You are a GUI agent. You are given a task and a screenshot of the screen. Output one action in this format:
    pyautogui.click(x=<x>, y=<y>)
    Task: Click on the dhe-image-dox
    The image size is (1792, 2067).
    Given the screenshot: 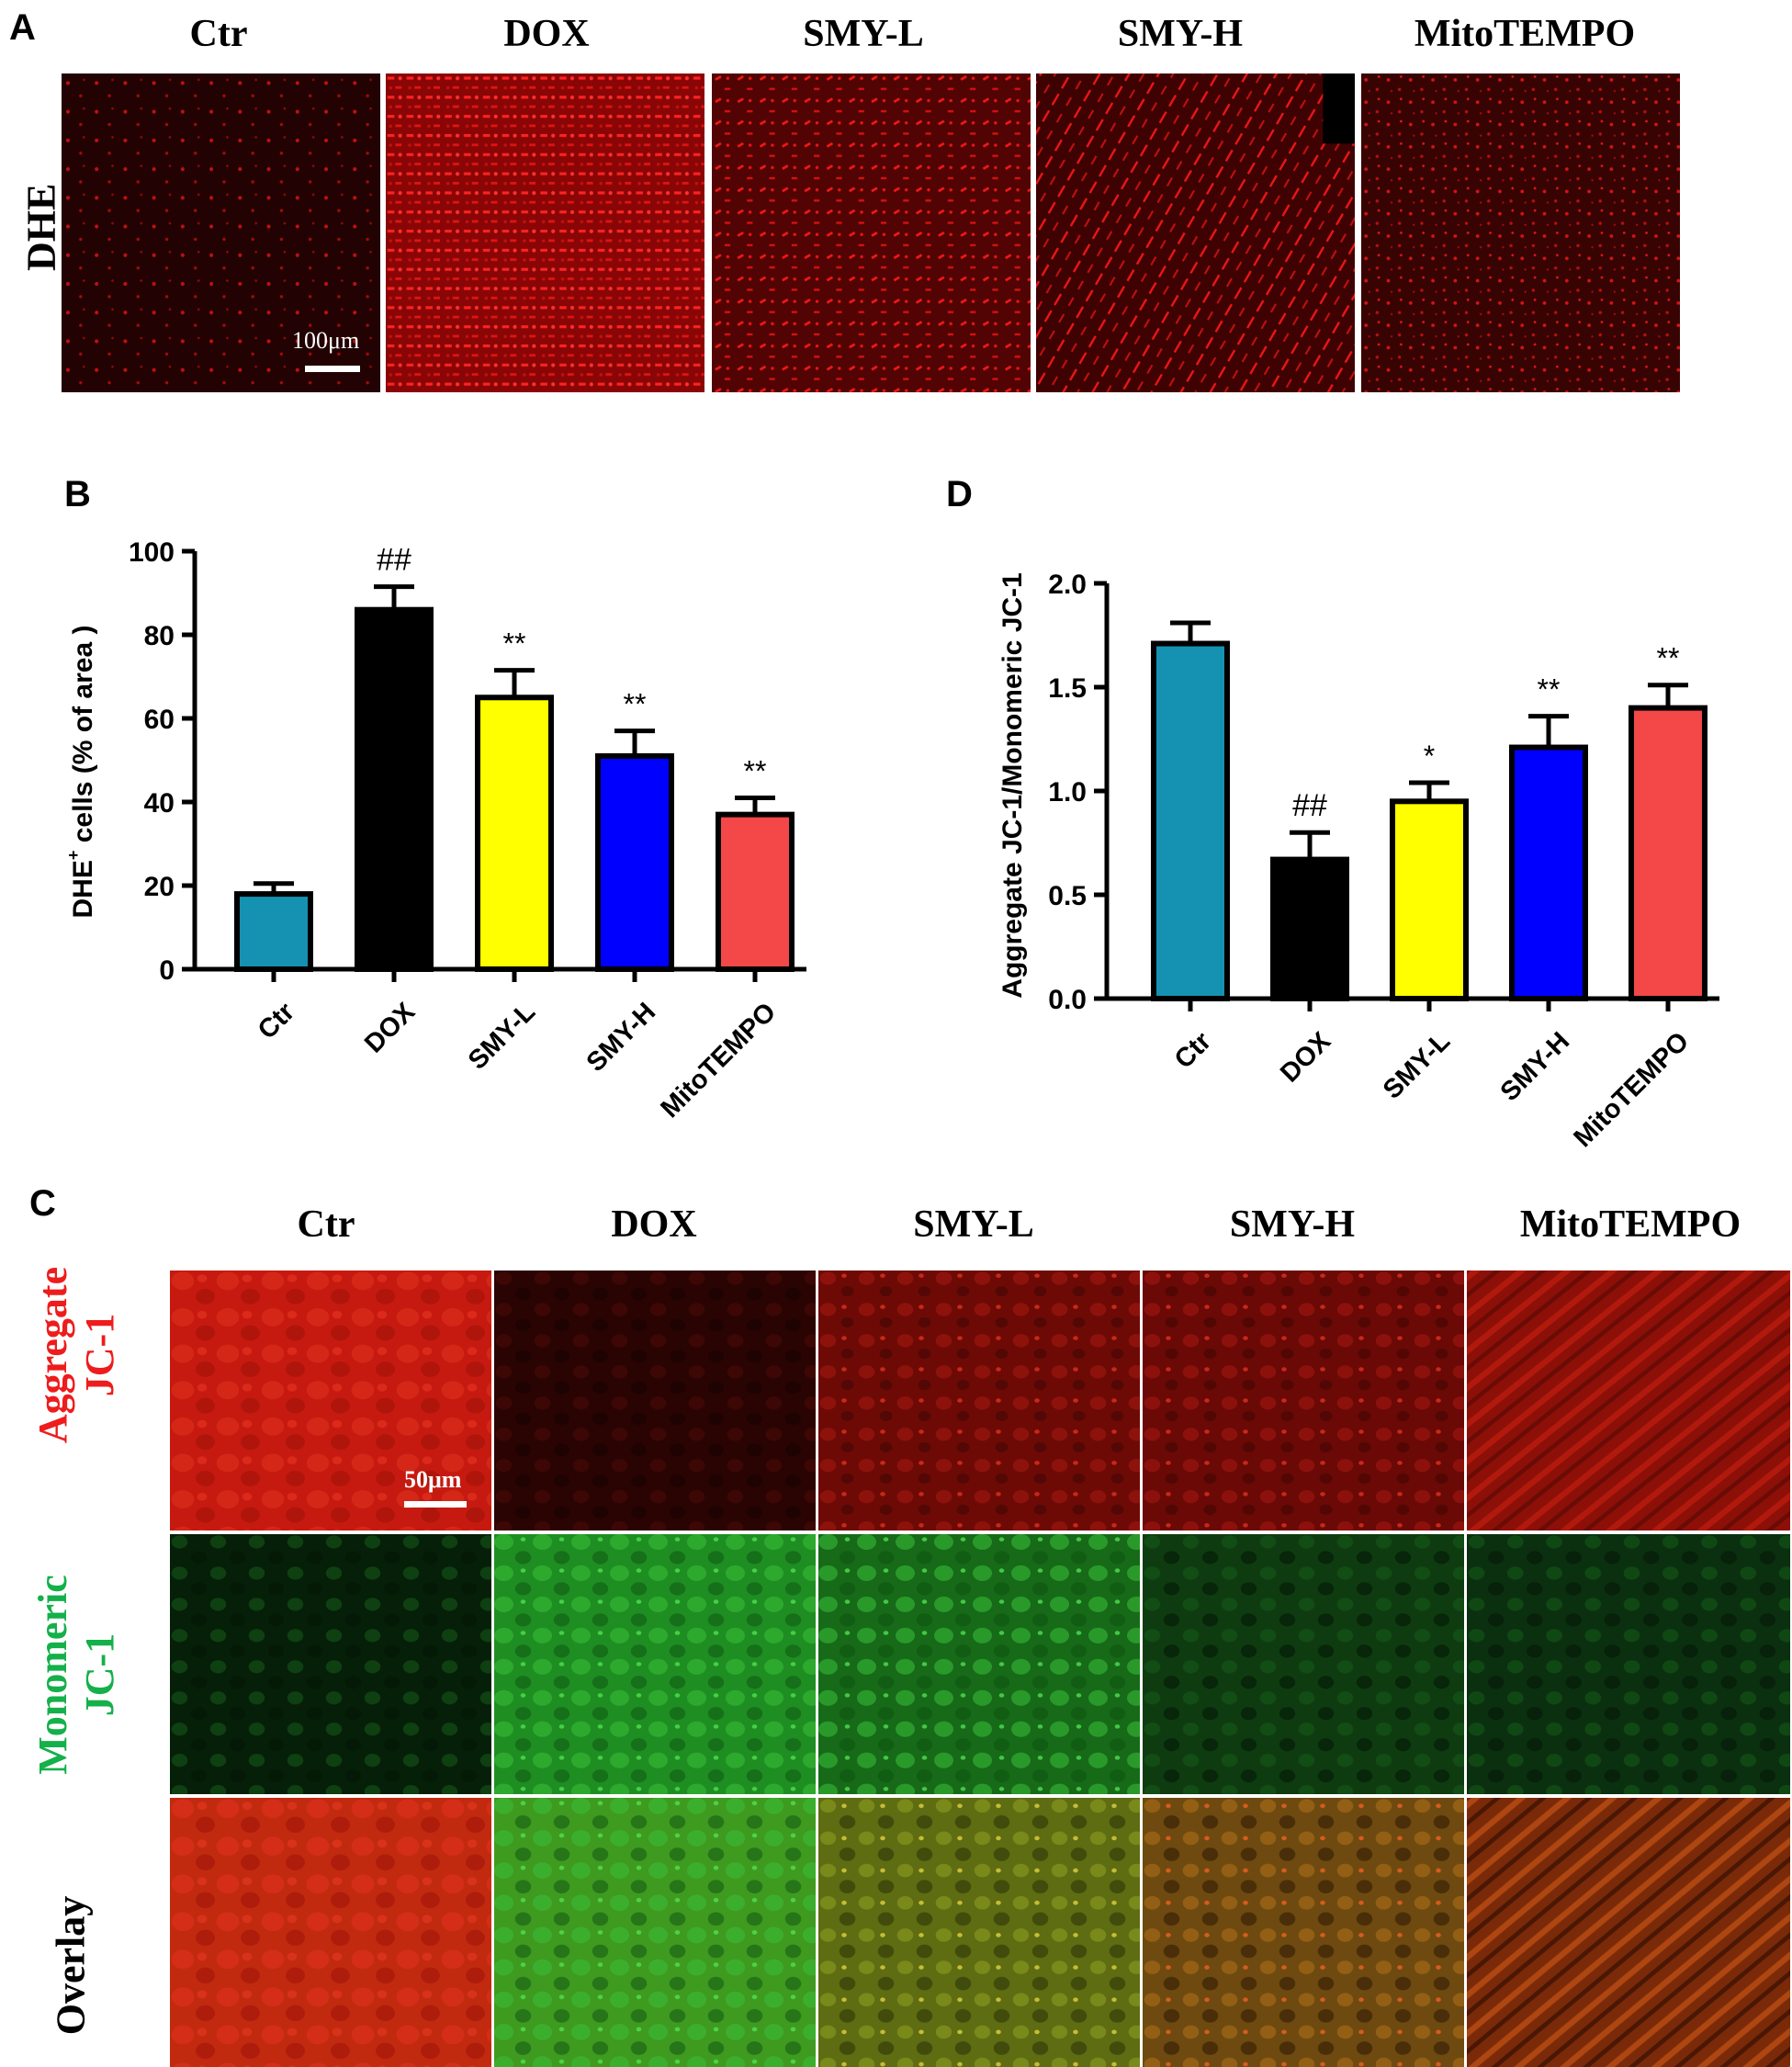 What is the action you would take?
    pyautogui.click(x=545, y=232)
    